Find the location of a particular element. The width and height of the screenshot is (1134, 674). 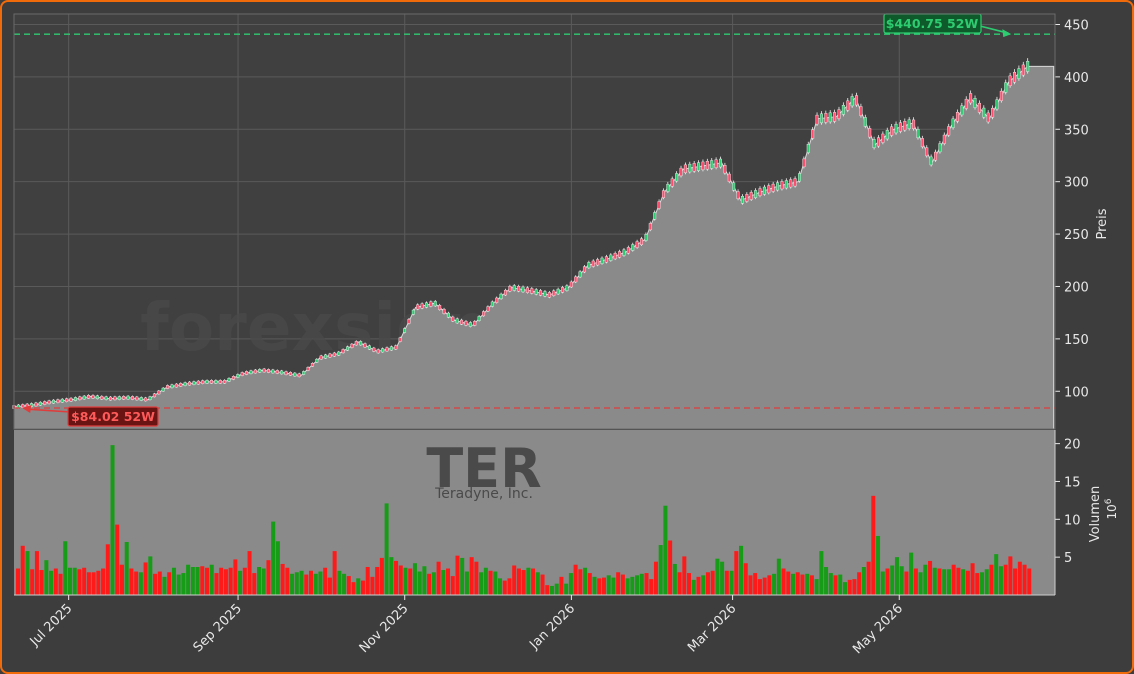

x-tick-label: Sep 2025 is located at coordinates (218, 628).